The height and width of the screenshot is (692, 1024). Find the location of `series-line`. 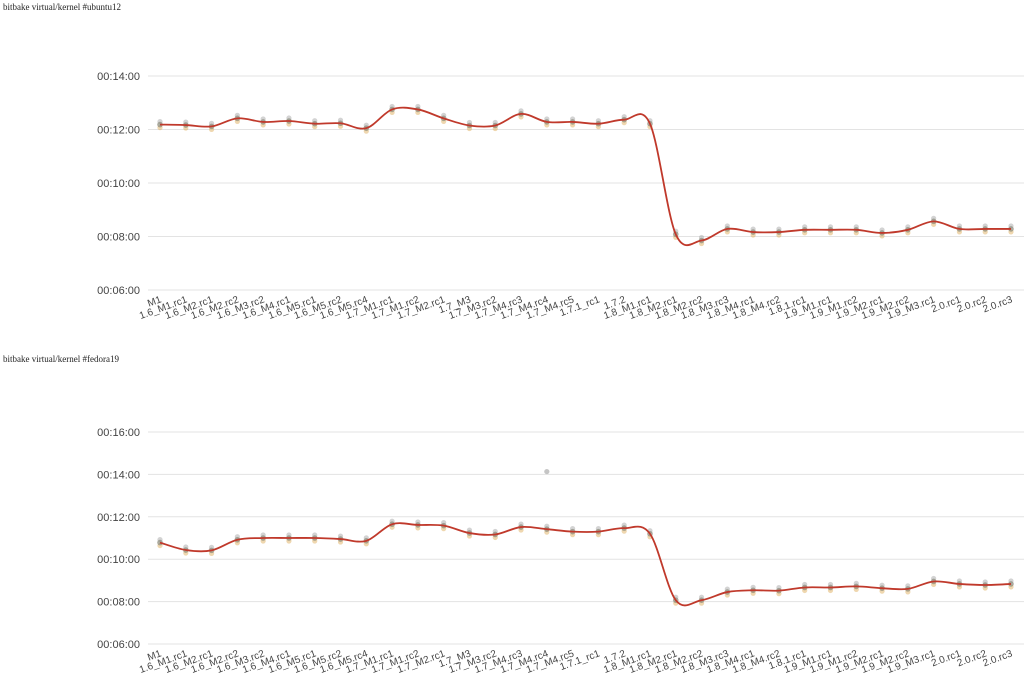

series-line is located at coordinates (585, 564).